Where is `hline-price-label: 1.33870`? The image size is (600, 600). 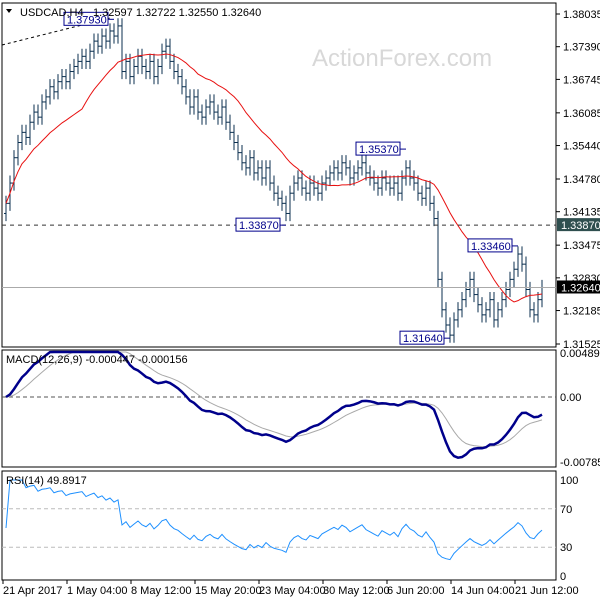
hline-price-label: 1.33870 is located at coordinates (580, 226).